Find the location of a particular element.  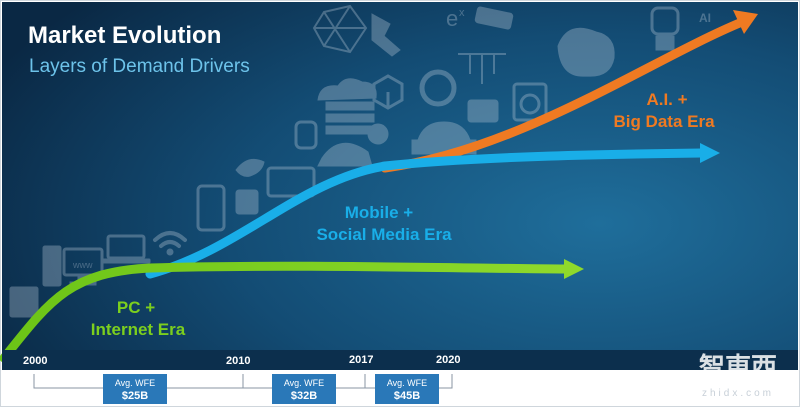

timeline-bar is located at coordinates (400, 360).